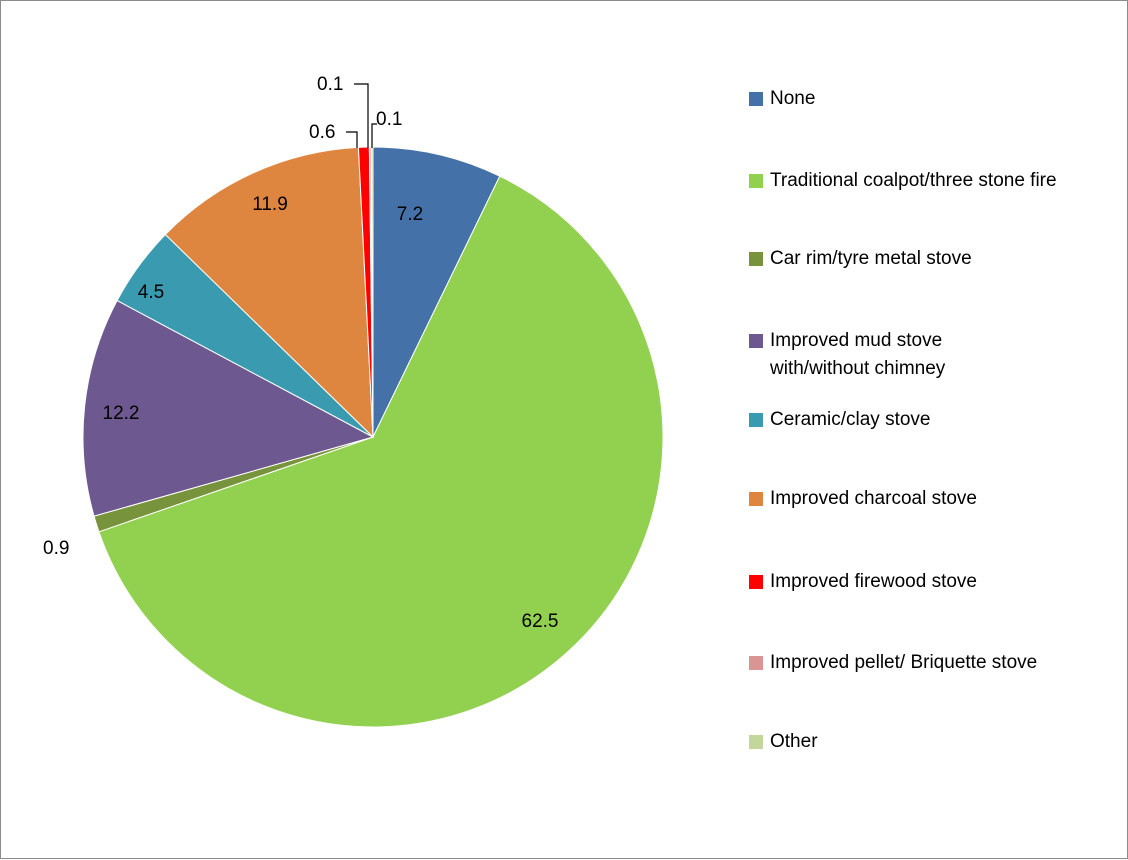 This screenshot has width=1128, height=860. I want to click on legend-label: Other, so click(794, 741).